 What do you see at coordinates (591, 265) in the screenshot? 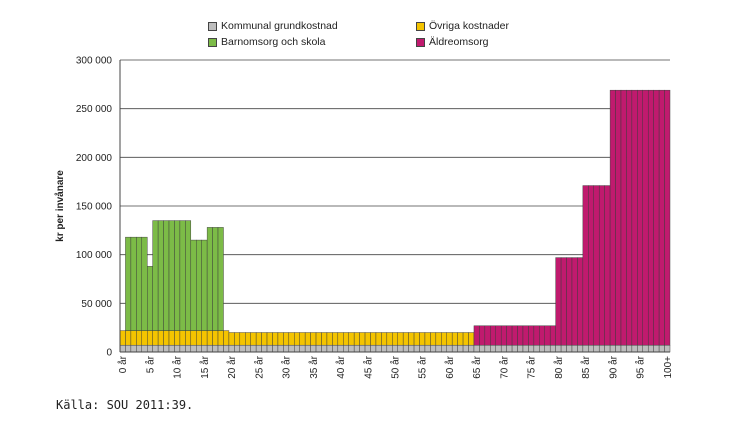
I see `bar-segment-86-s3` at bounding box center [591, 265].